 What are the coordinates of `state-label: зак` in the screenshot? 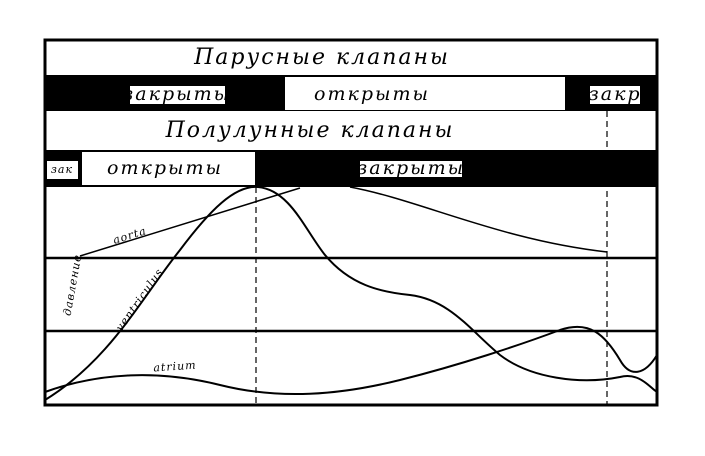 It's located at (62, 169).